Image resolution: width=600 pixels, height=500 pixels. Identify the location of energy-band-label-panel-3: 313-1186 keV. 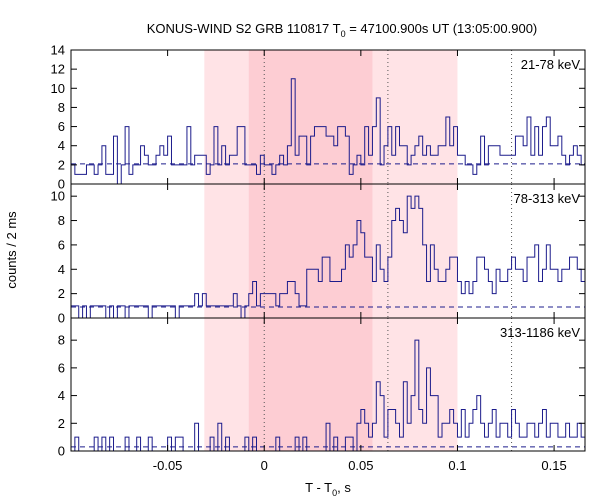
(540, 332).